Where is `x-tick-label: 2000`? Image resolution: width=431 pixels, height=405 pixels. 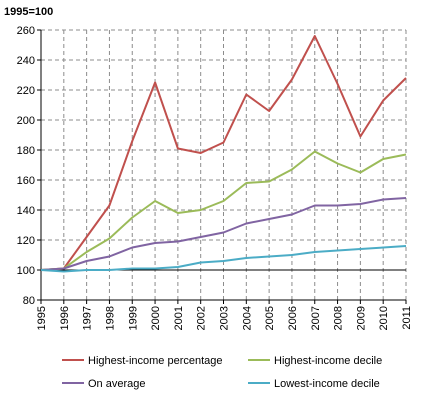
x-tick-label: 2000 is located at coordinates (156, 318).